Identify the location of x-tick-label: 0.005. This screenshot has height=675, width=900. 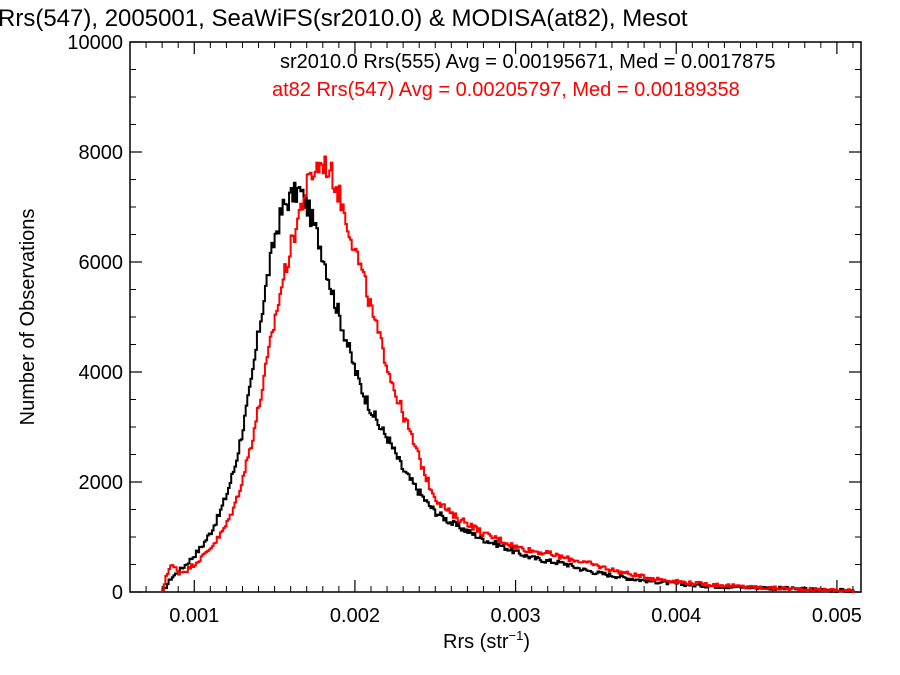
(837, 616).